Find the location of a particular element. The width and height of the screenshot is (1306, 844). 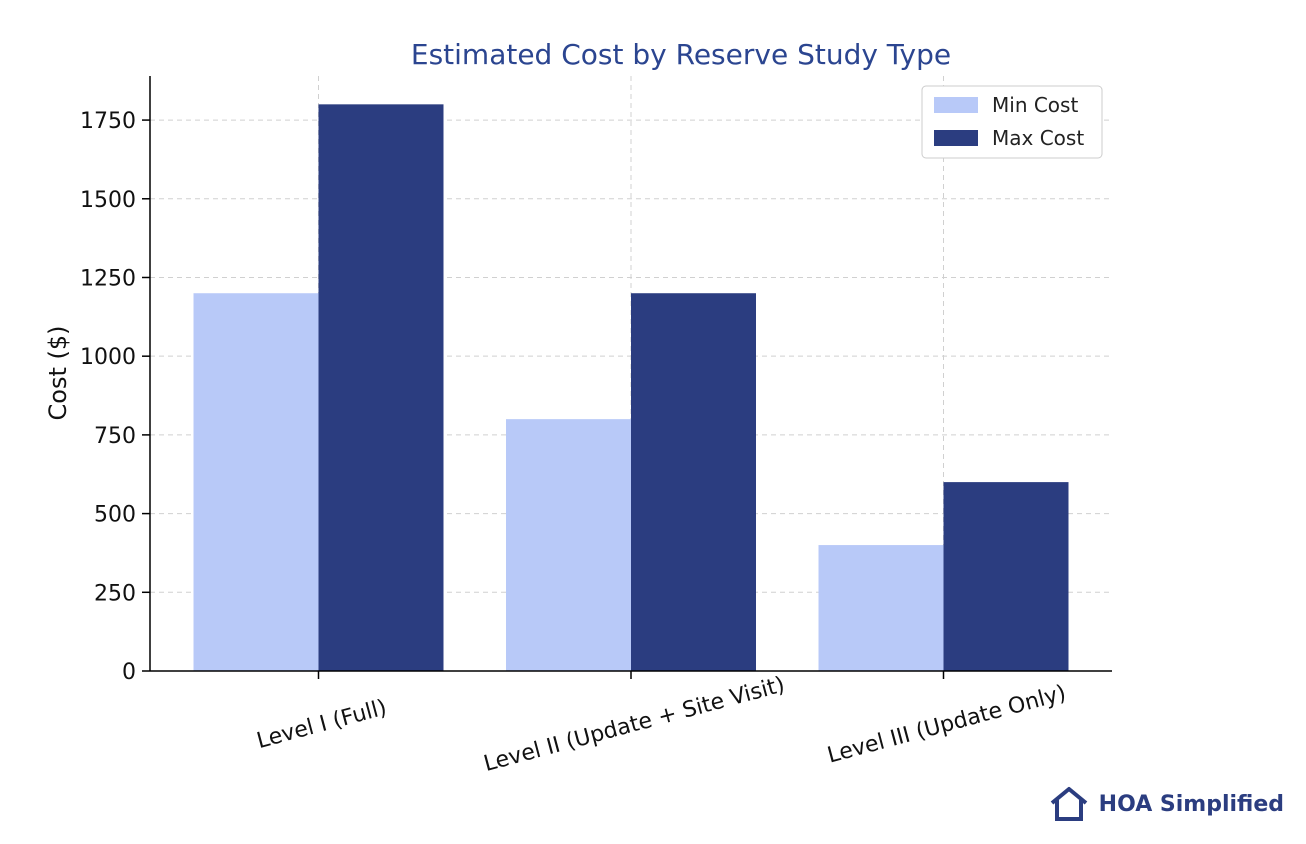

chart-title: Estimated Cost by Reserve Study Type is located at coordinates (681, 54).